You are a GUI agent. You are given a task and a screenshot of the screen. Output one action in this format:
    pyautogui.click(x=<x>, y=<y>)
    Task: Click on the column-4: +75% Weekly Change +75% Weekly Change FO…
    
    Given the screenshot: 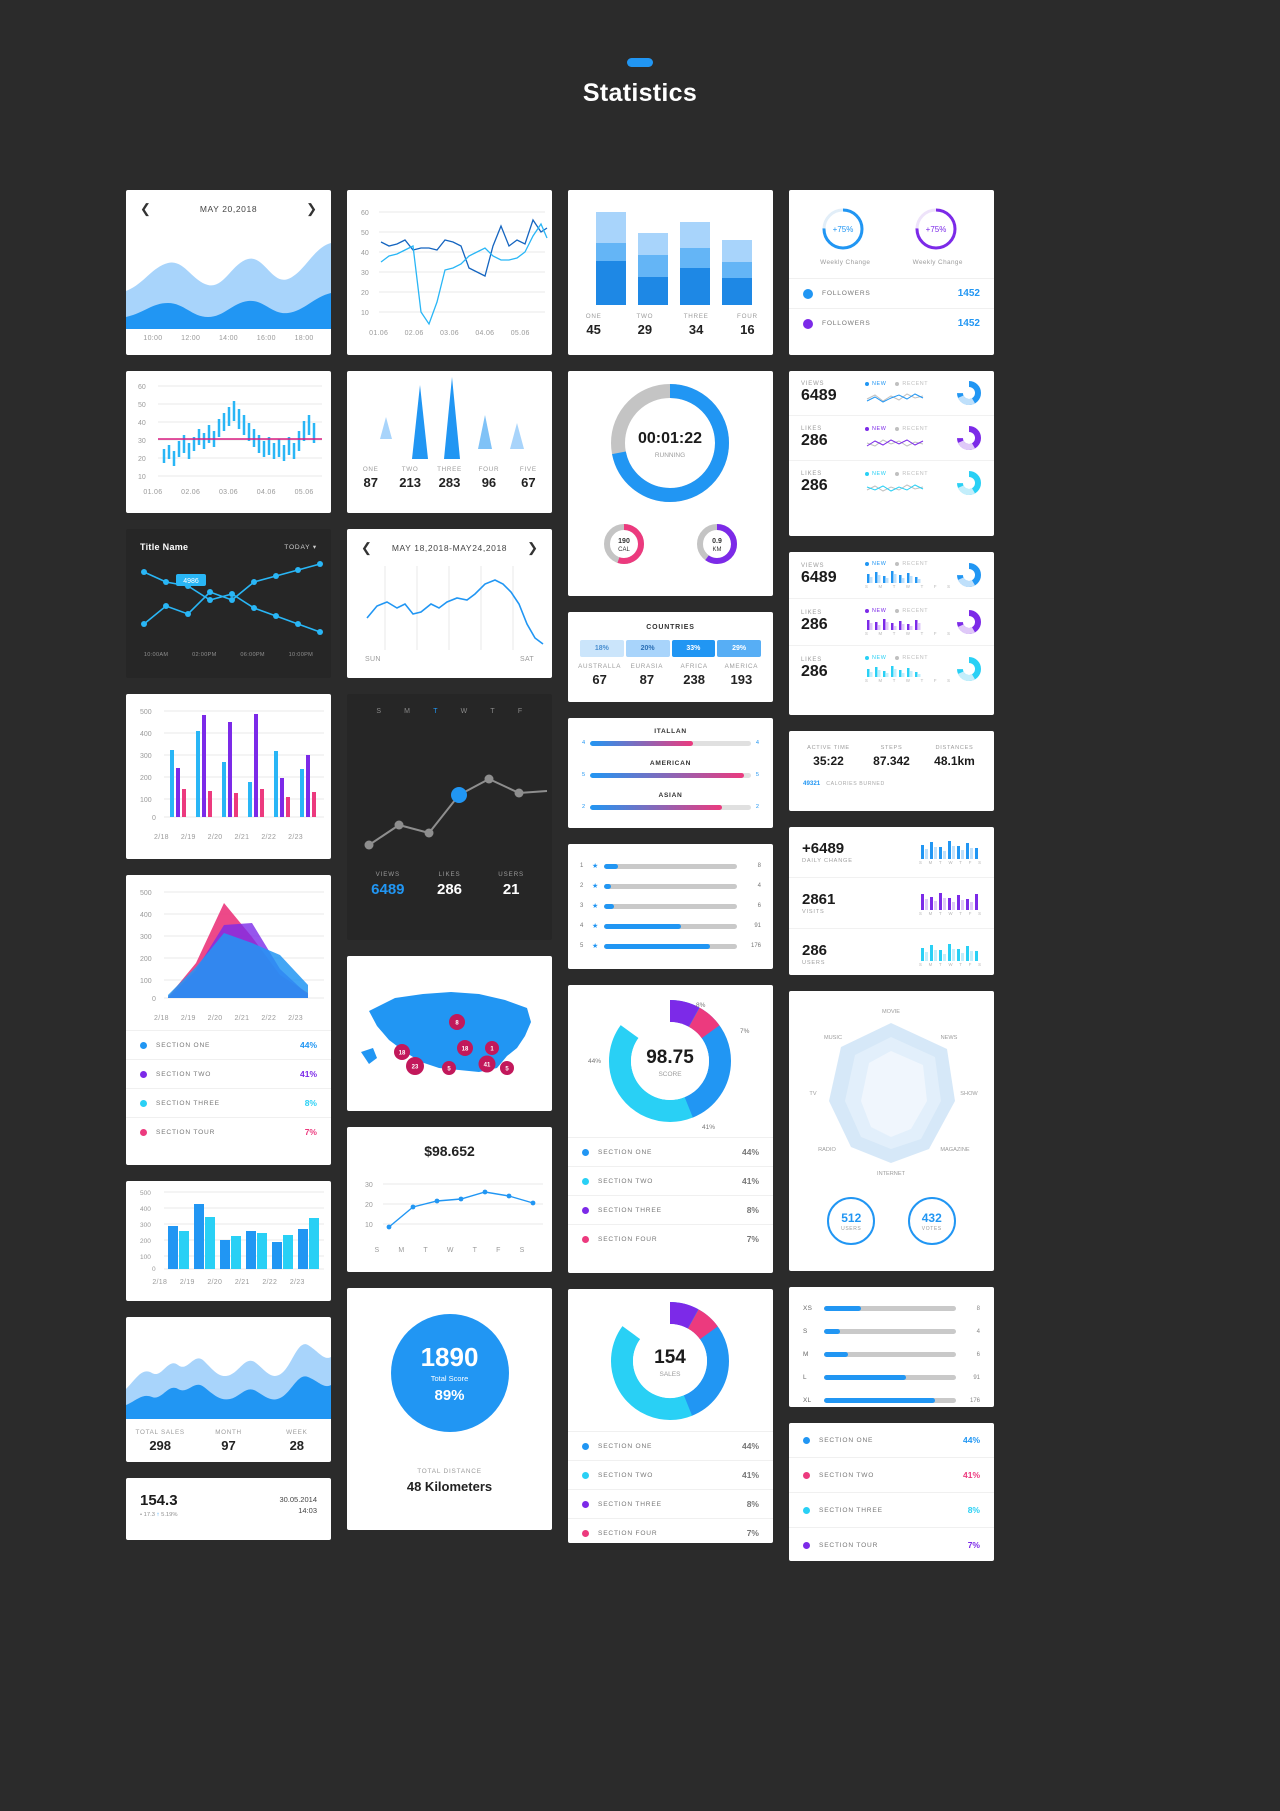 What is the action you would take?
    pyautogui.click(x=891, y=875)
    